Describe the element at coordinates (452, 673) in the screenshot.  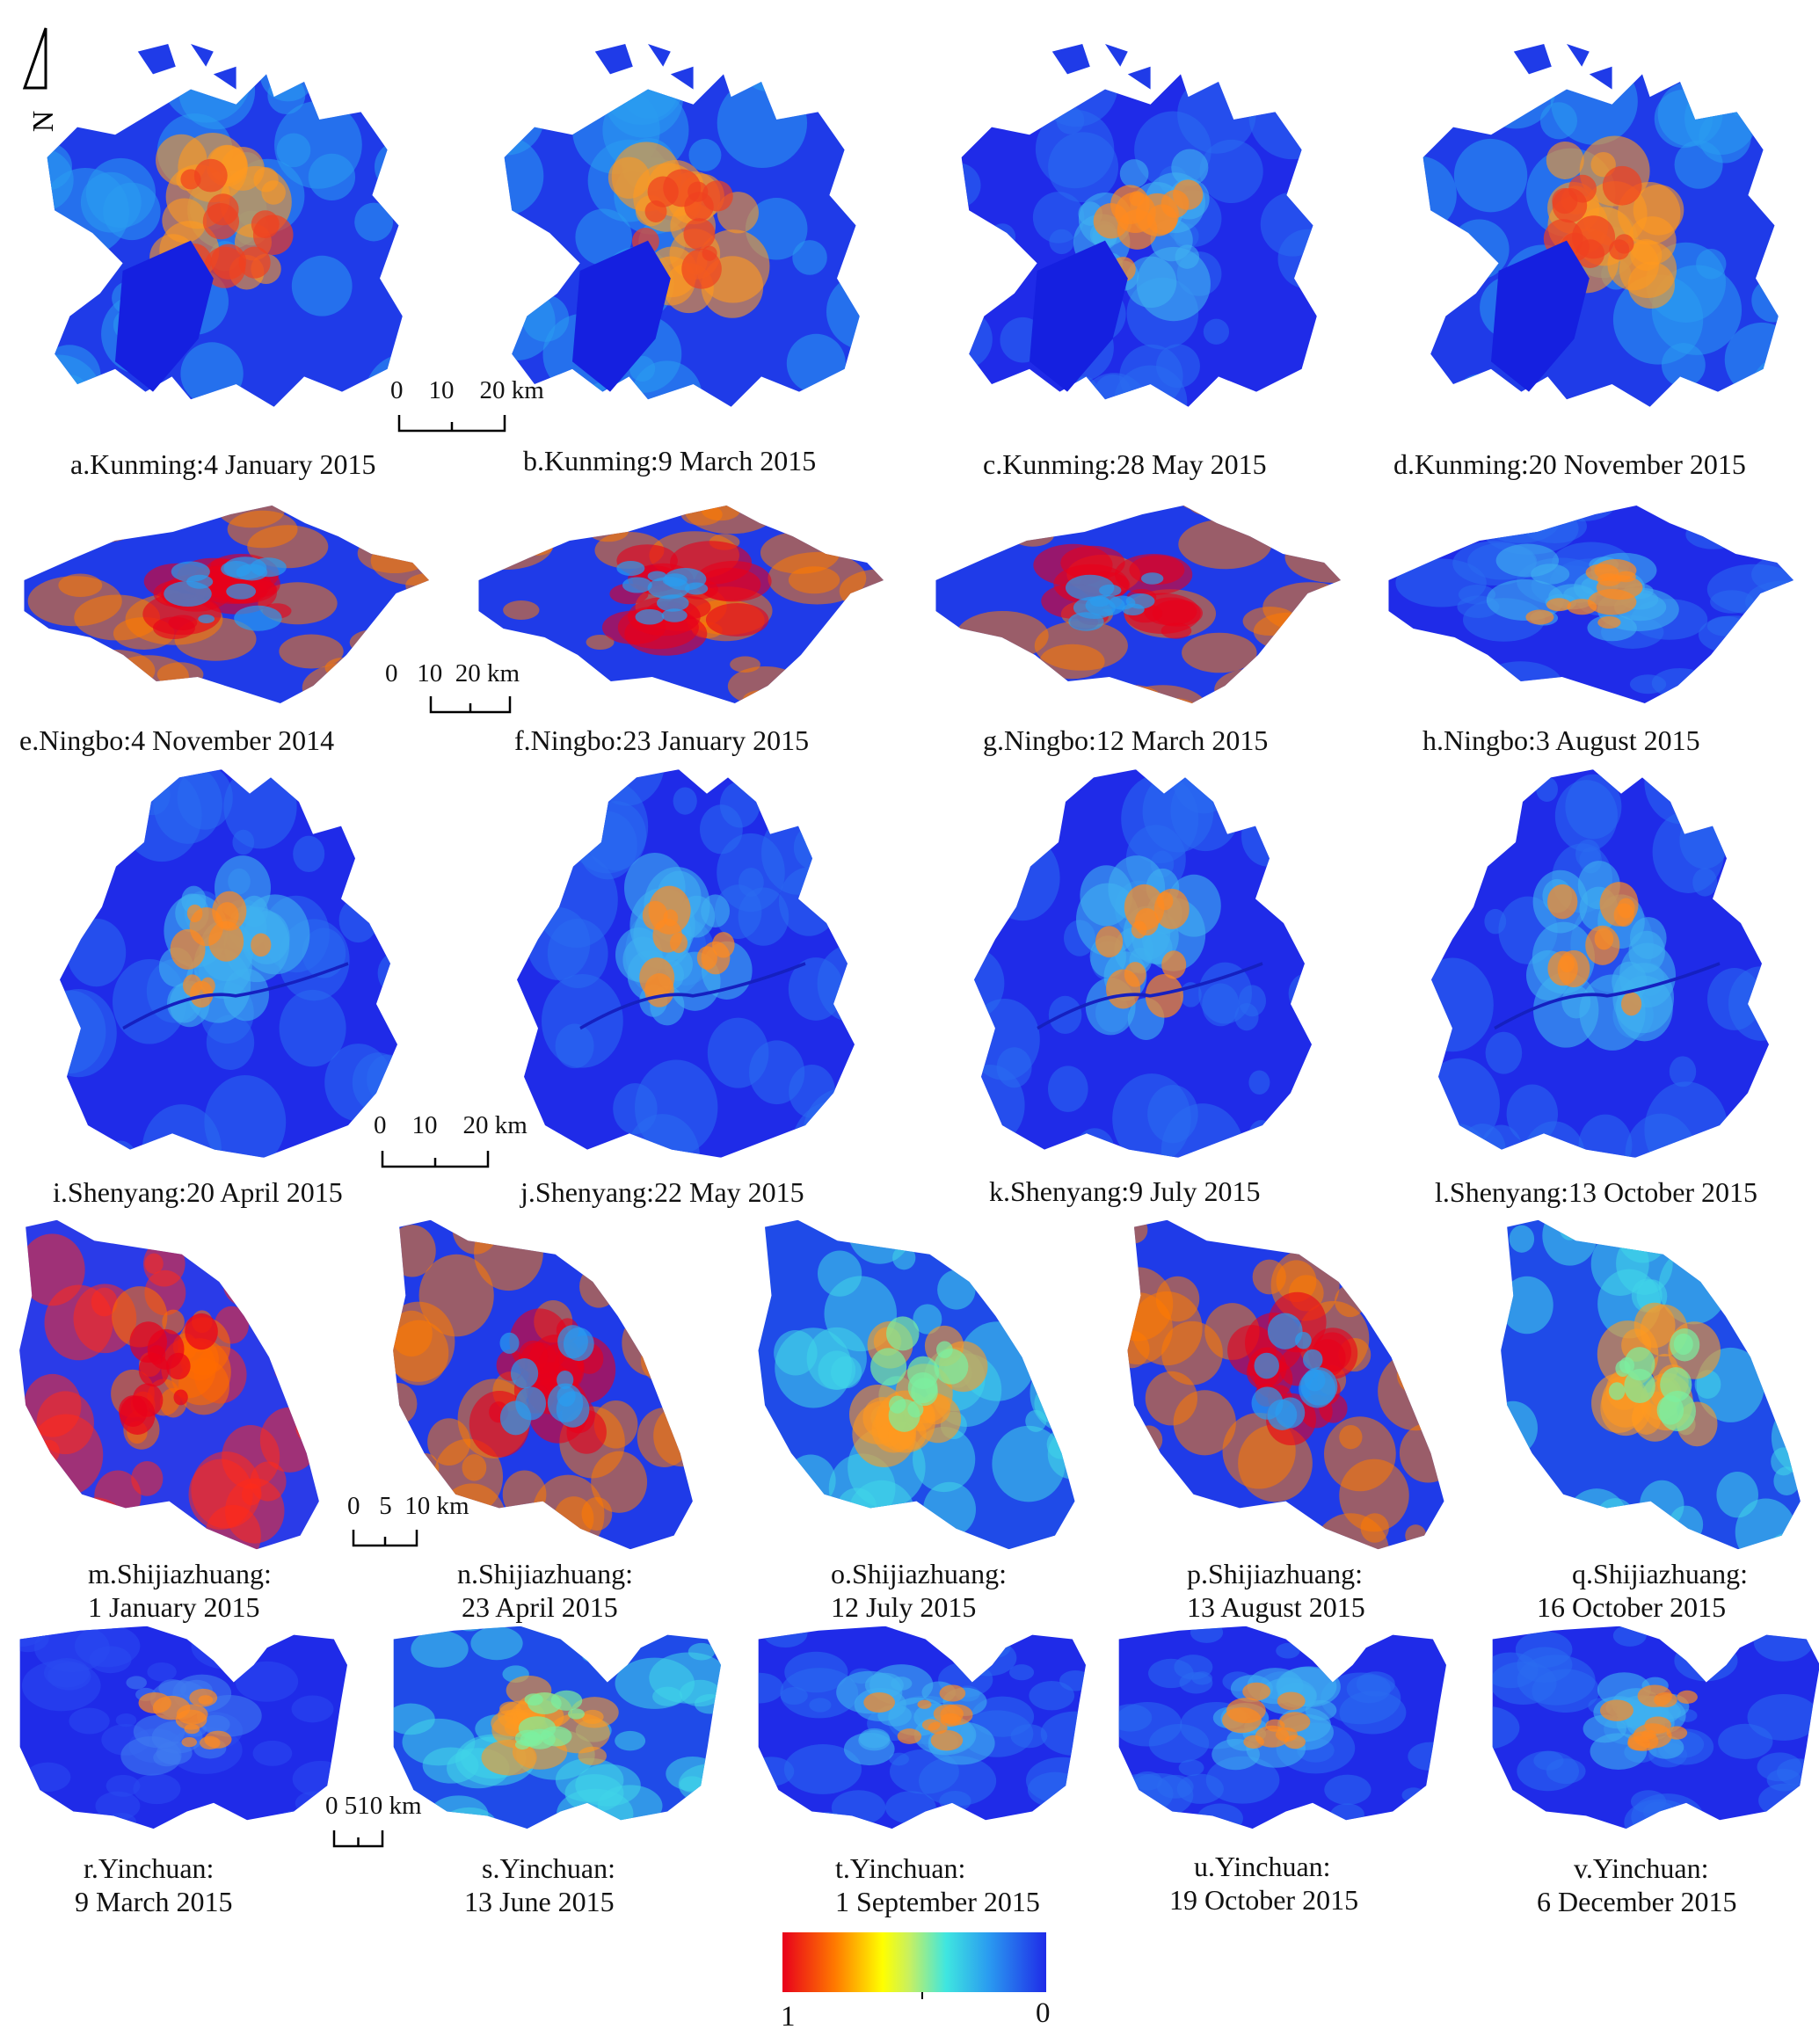
I see `scale-bar-label-1: 0 10 20 km` at that location.